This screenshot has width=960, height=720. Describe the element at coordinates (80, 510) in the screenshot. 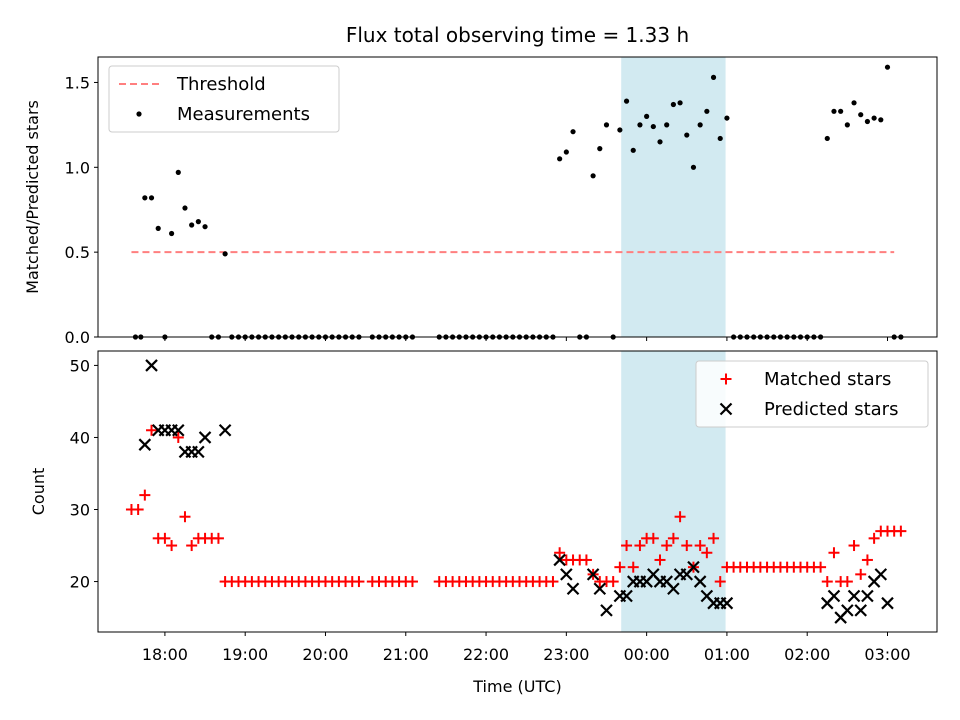

I see `bottom-y-tick-label: 30` at that location.